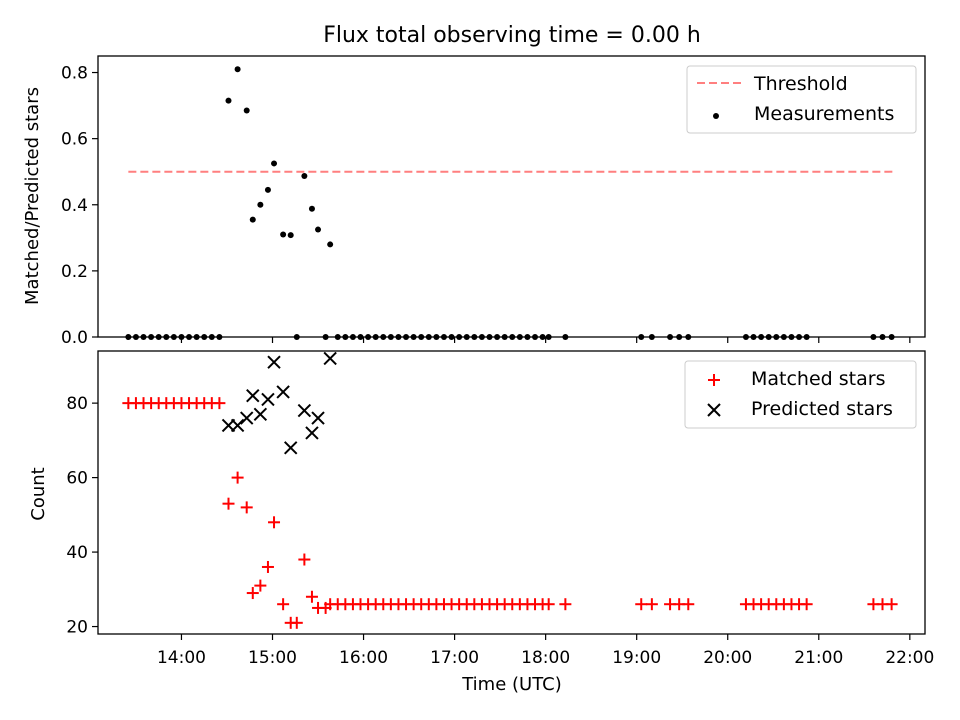  I want to click on legend-predicted-label: Predicted stars, so click(822, 409).